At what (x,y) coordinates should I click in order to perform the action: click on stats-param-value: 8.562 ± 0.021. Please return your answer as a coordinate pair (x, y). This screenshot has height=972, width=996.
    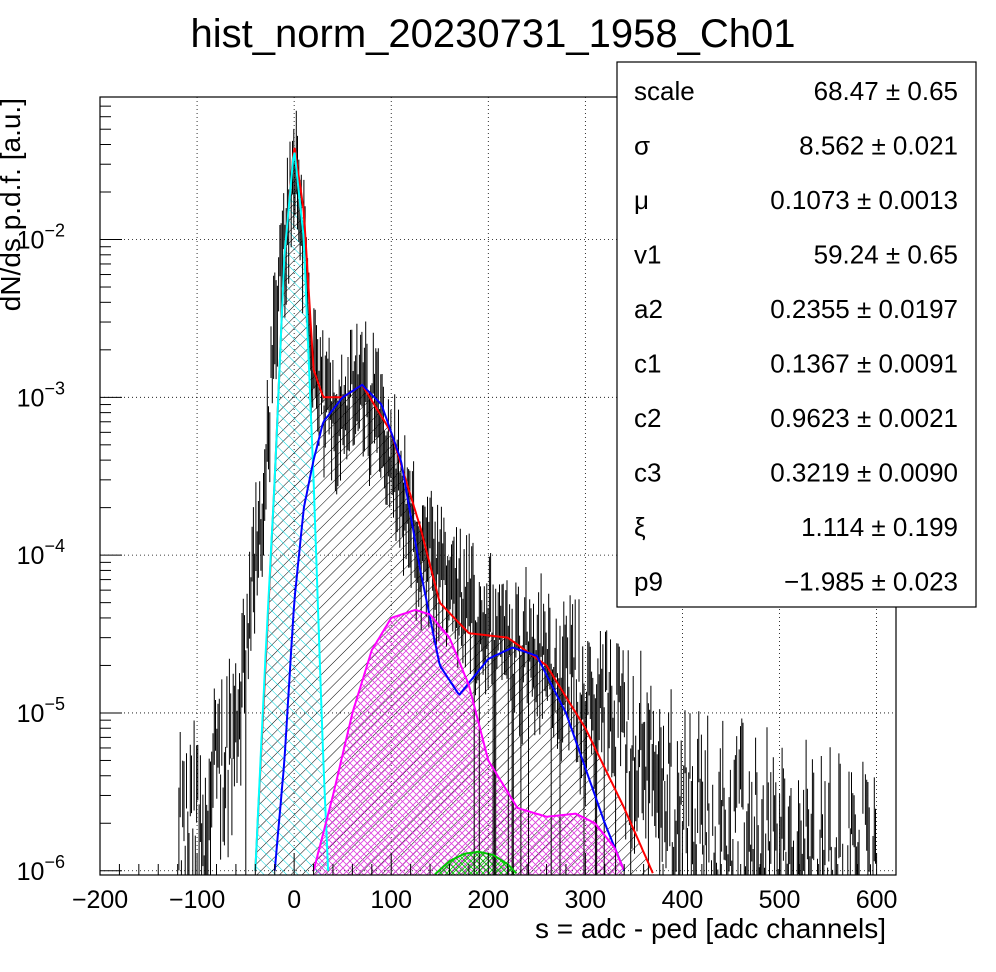
    Looking at the image, I should click on (878, 146).